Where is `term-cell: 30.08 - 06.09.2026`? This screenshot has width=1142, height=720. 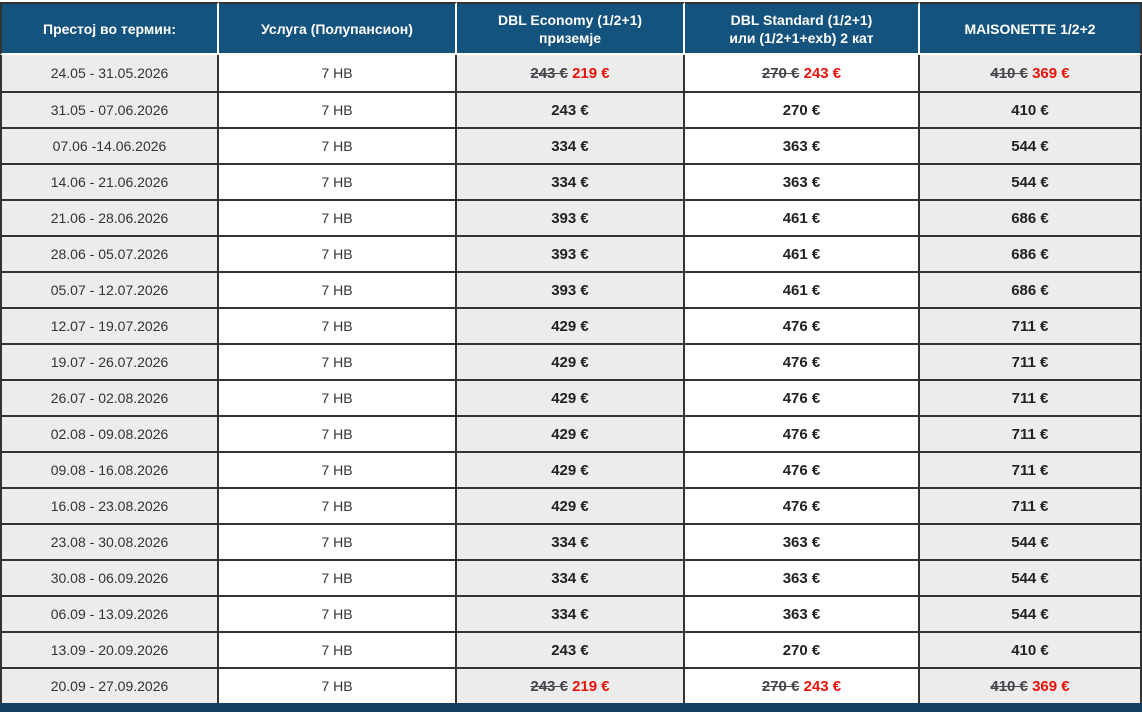 term-cell: 30.08 - 06.09.2026 is located at coordinates (109, 577).